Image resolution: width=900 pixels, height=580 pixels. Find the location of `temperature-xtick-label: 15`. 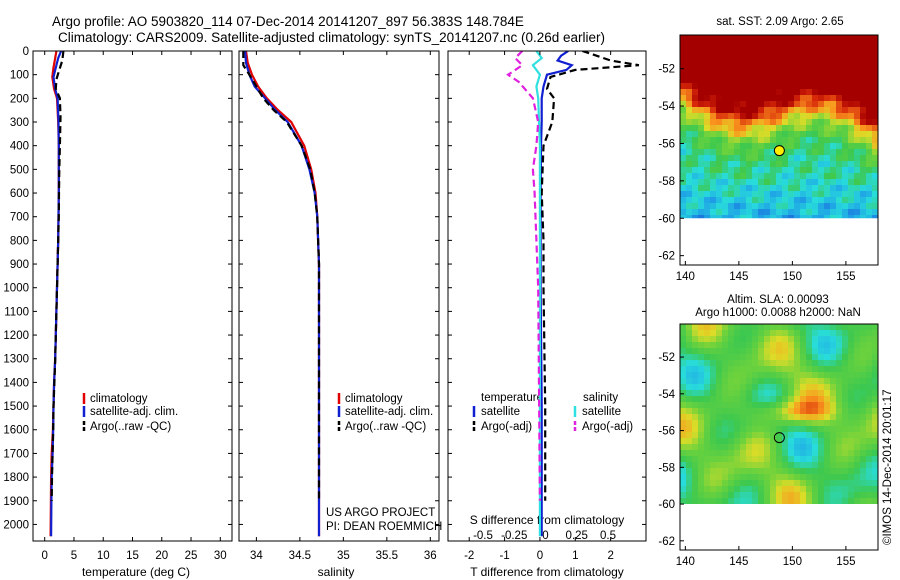

temperature-xtick-label: 15 is located at coordinates (132, 556).